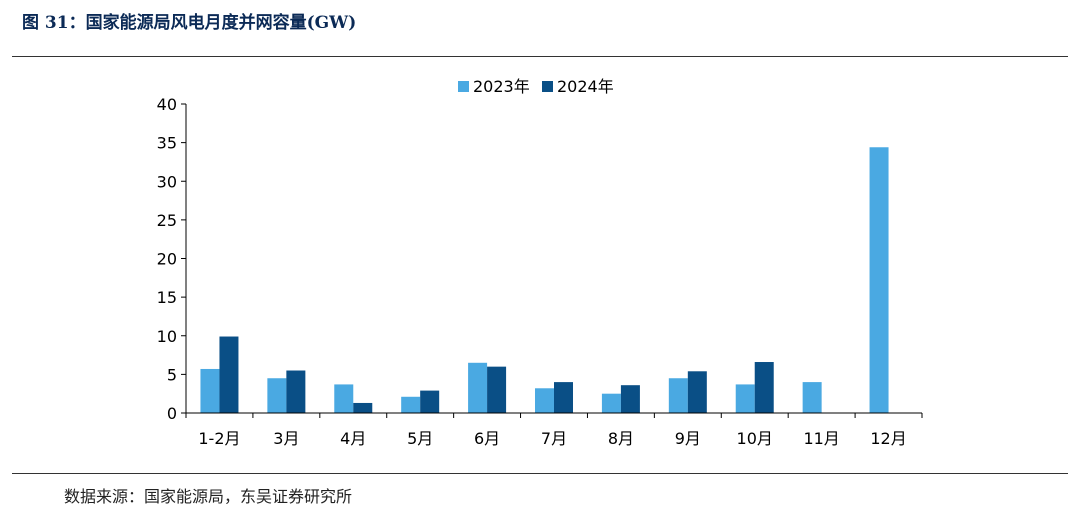  What do you see at coordinates (497, 389) in the screenshot?
I see `bar-2024年-6月` at bounding box center [497, 389].